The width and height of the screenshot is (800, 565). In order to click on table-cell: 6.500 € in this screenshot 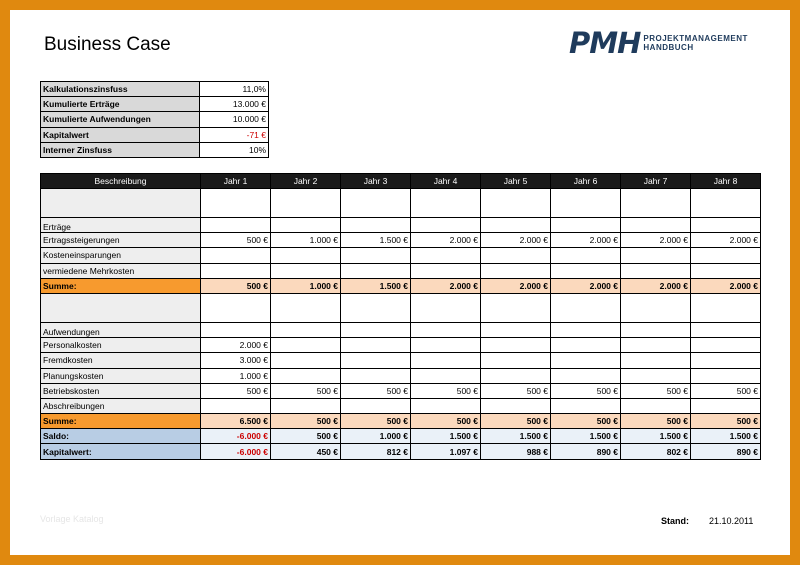, I will do `click(235, 421)`.